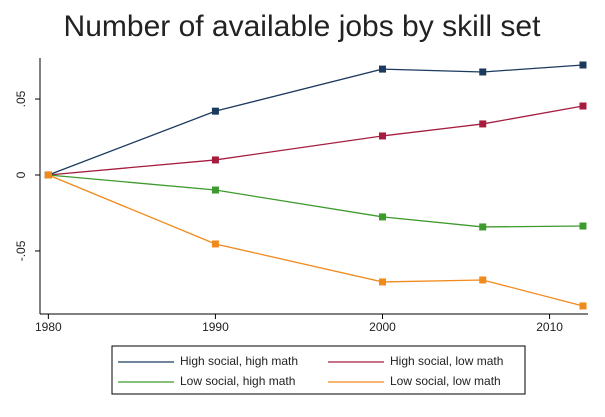 The height and width of the screenshot is (417, 605). I want to click on line, so click(315, 201).